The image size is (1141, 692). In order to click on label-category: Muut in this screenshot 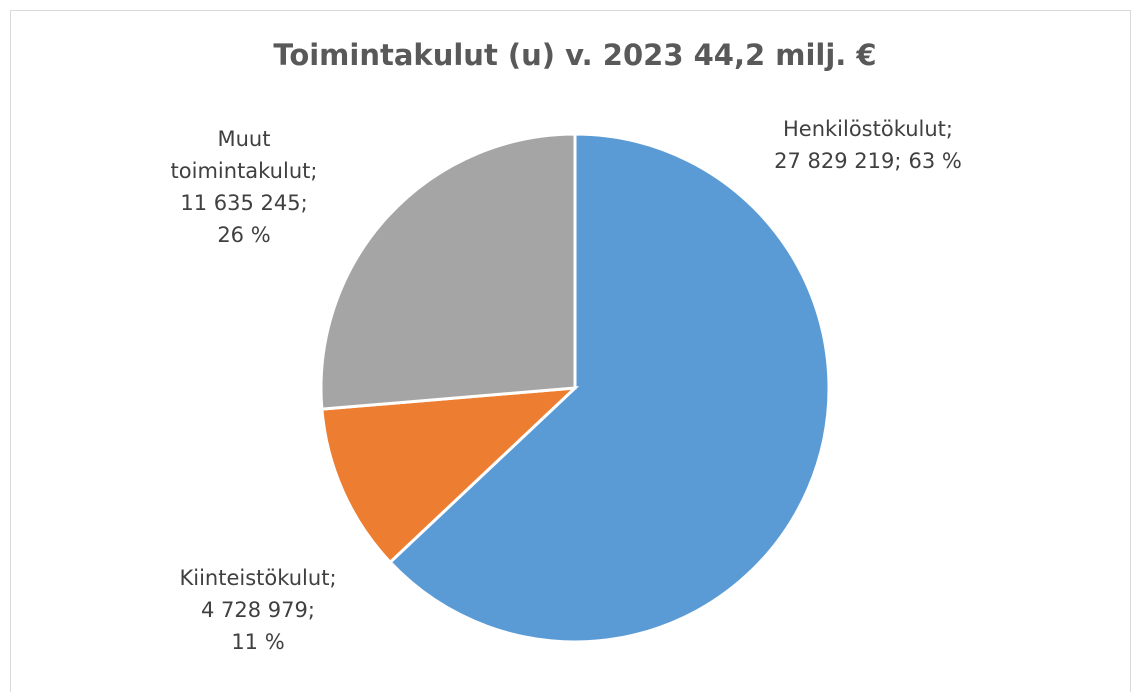, I will do `click(244, 139)`.